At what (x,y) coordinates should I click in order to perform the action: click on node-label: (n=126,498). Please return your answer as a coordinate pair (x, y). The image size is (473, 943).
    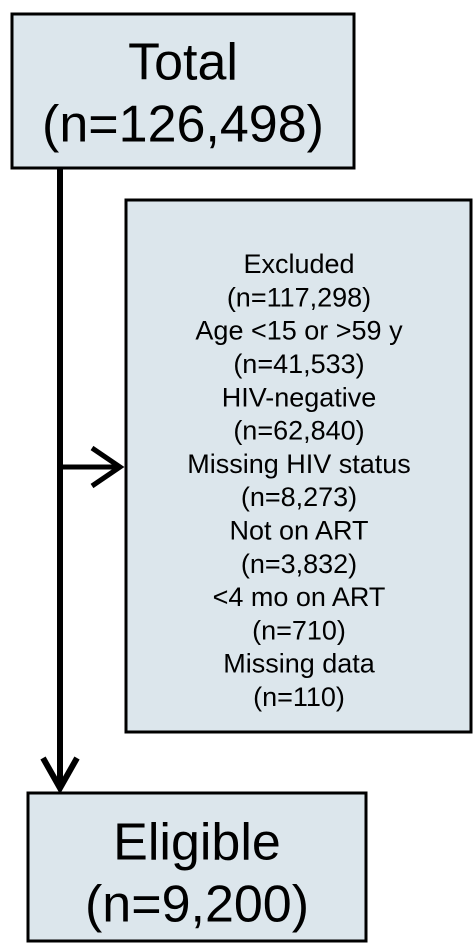
    Looking at the image, I should click on (183, 125).